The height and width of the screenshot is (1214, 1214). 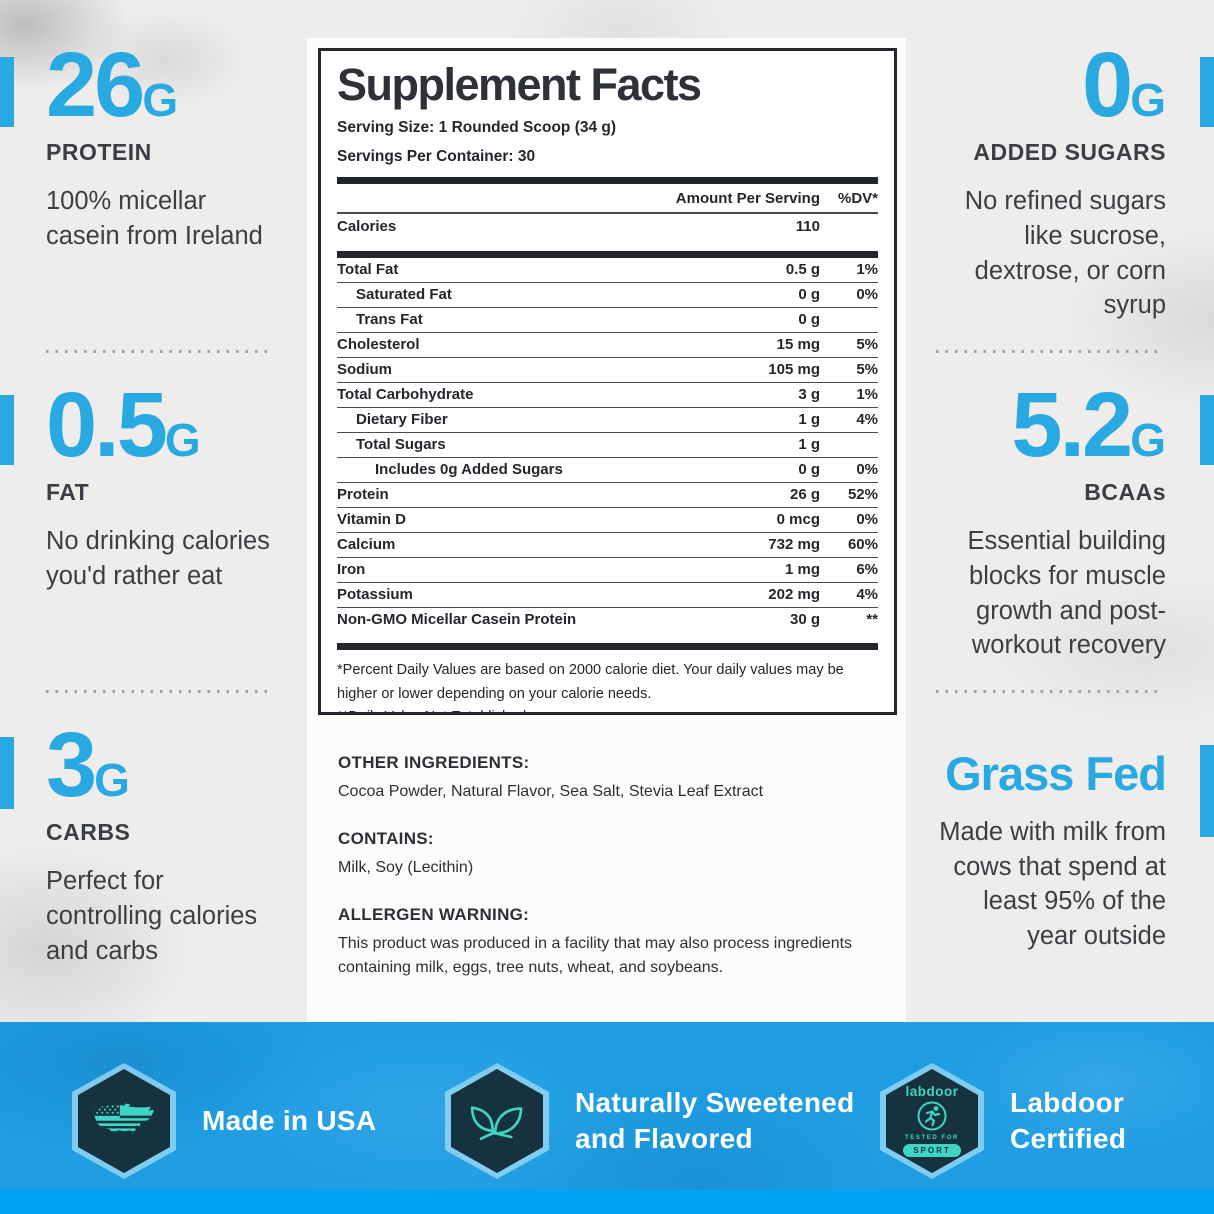 What do you see at coordinates (804, 620) in the screenshot?
I see `nutrient-amount: 30 g` at bounding box center [804, 620].